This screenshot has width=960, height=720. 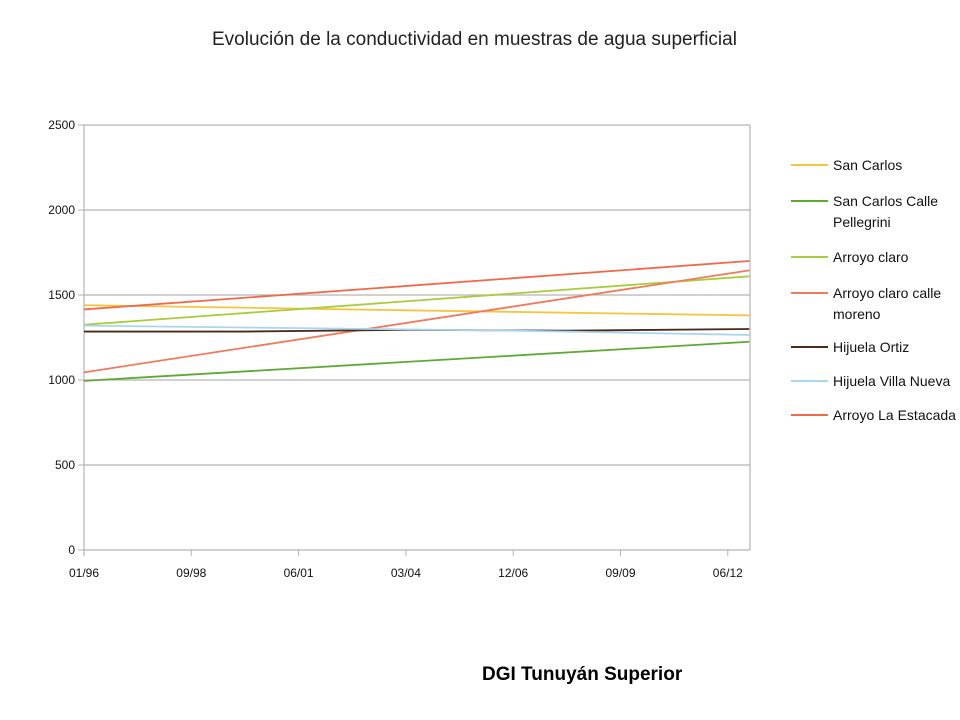 What do you see at coordinates (299, 573) in the screenshot?
I see `x-tick-label: 06/01` at bounding box center [299, 573].